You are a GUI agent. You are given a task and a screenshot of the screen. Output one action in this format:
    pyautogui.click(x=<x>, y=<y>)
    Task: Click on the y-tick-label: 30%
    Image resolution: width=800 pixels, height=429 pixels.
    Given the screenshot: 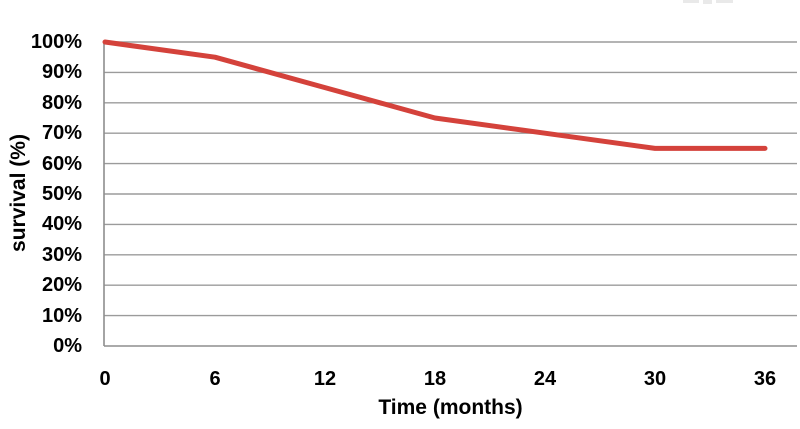 What is the action you would take?
    pyautogui.click(x=61, y=254)
    